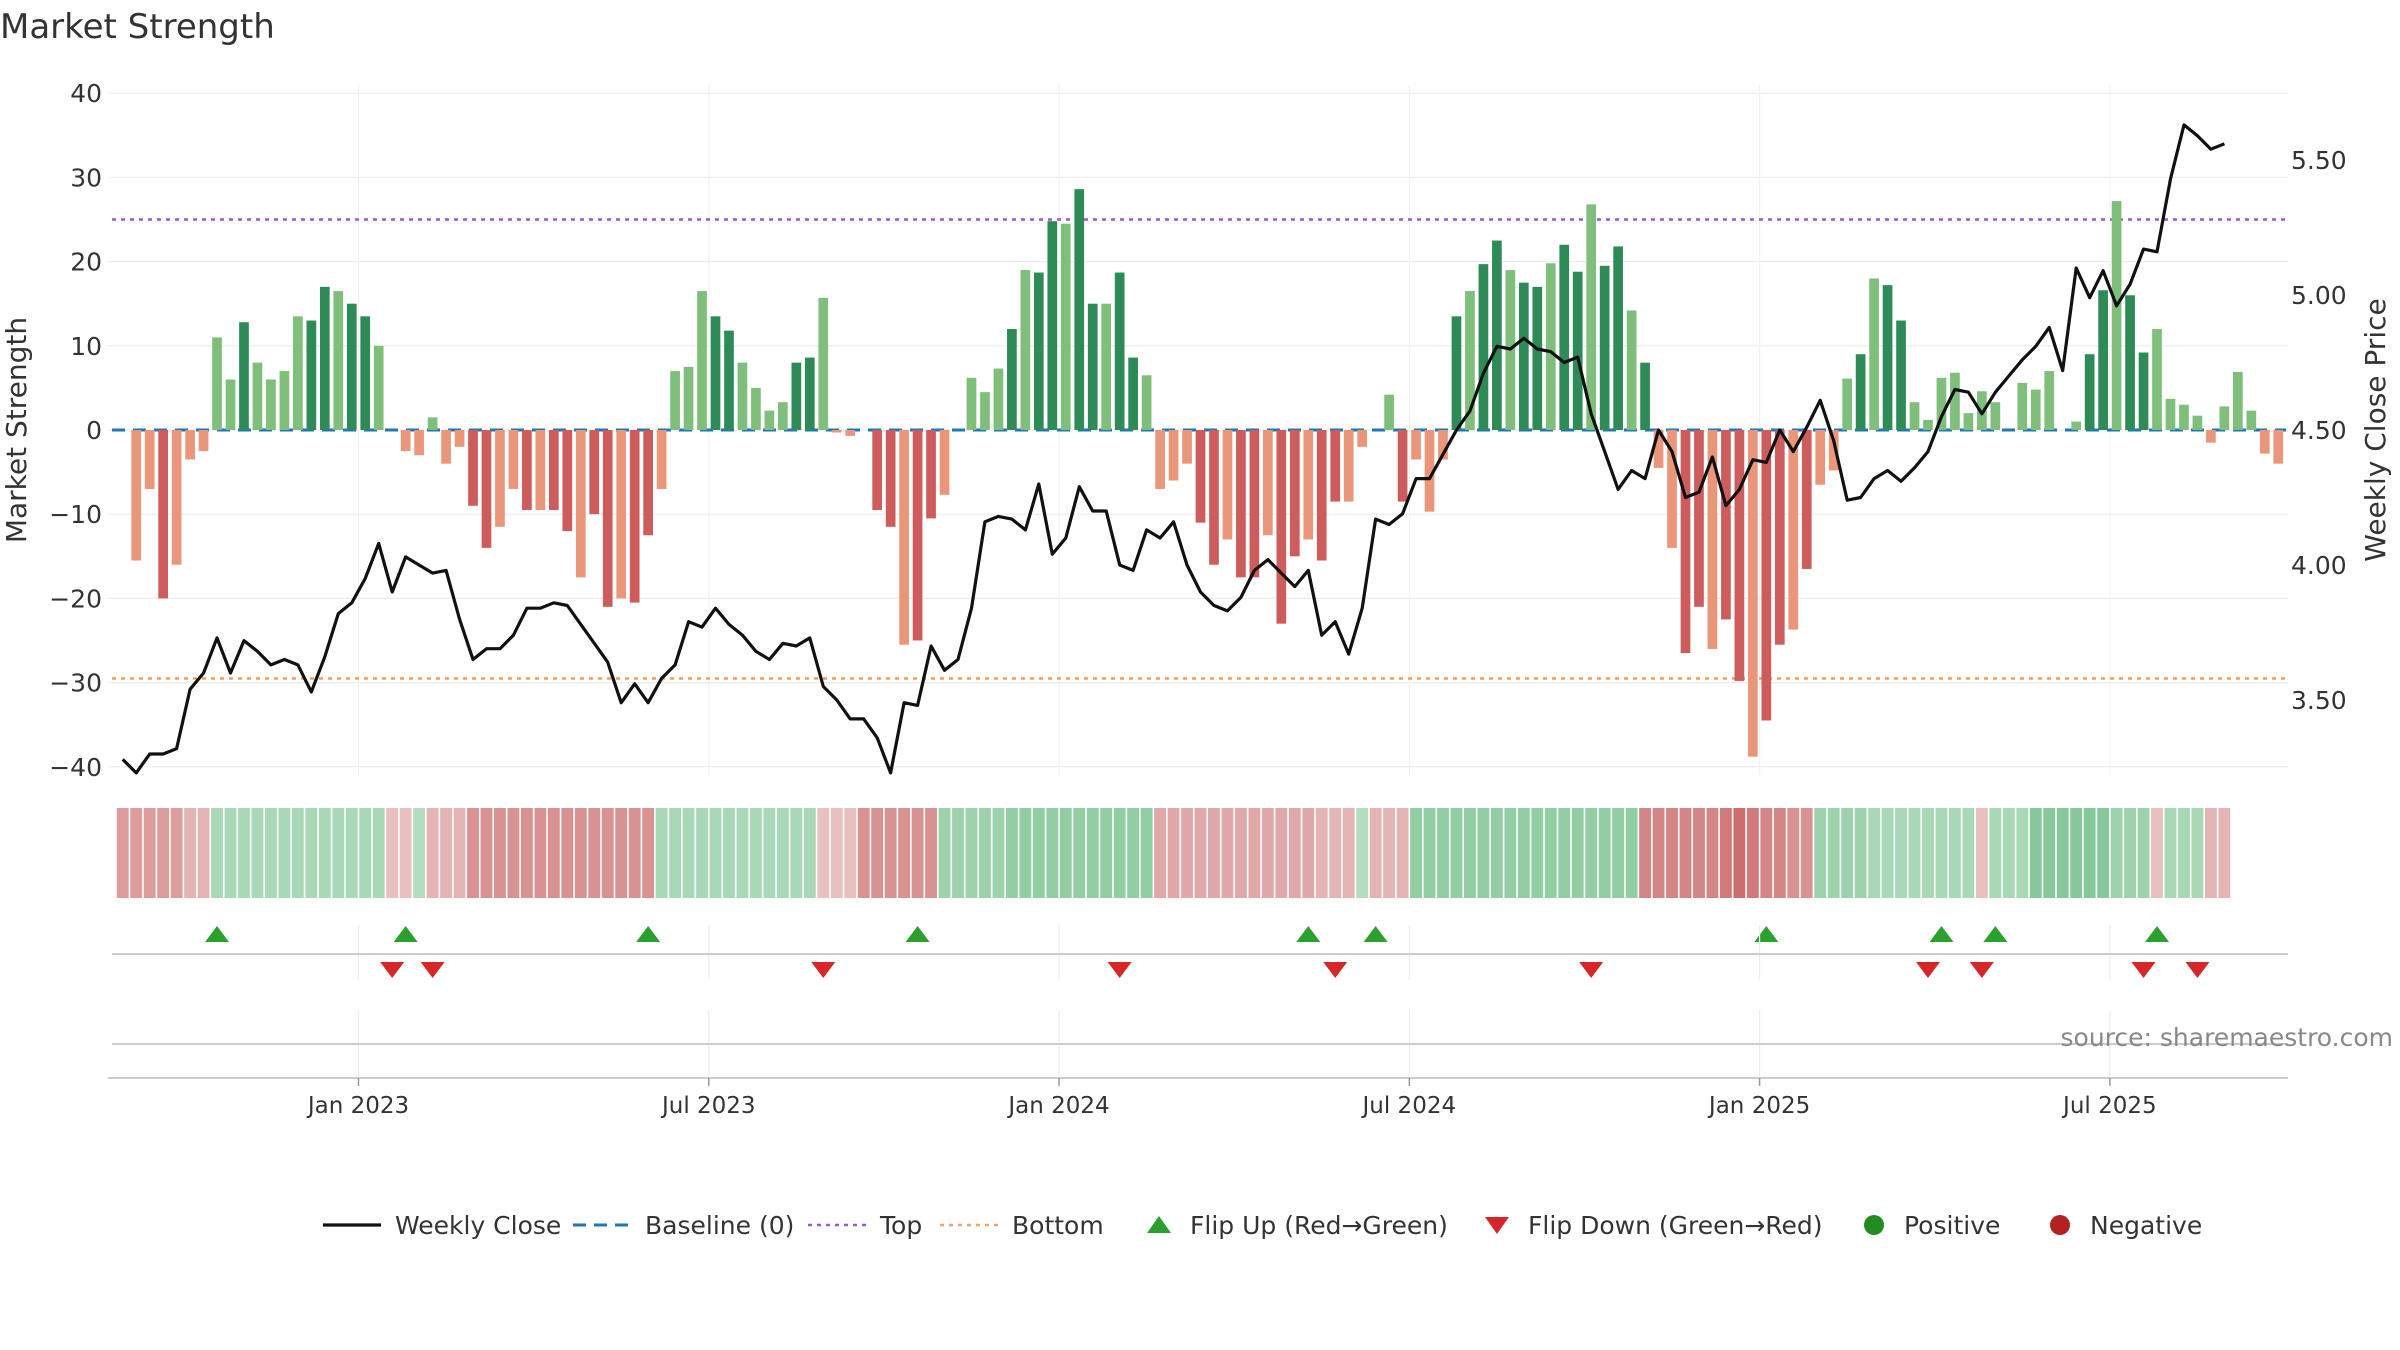 This screenshot has width=2400, height=1350. What do you see at coordinates (86, 177) in the screenshot?
I see `y-tick-label: 30` at bounding box center [86, 177].